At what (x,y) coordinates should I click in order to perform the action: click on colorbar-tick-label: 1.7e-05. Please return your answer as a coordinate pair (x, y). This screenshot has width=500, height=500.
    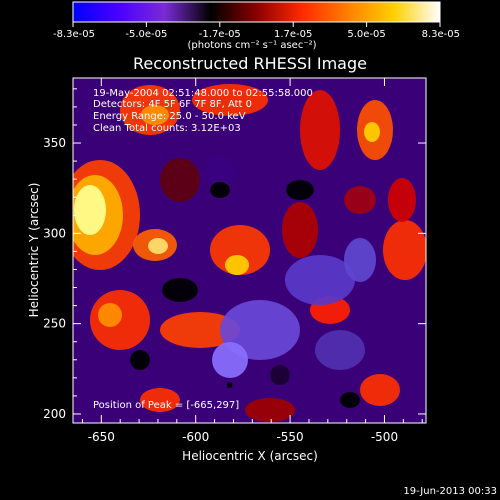
    Looking at the image, I should click on (293, 34).